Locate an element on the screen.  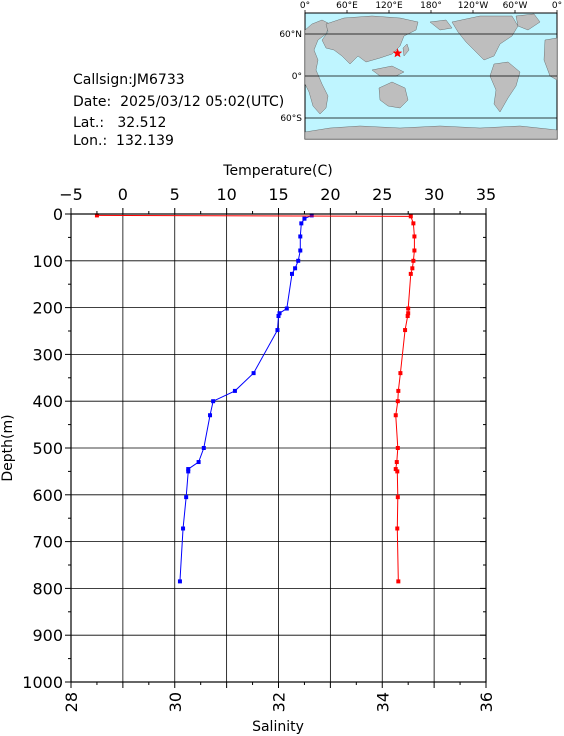
depth-tick-label: 700 is located at coordinates (47, 542).